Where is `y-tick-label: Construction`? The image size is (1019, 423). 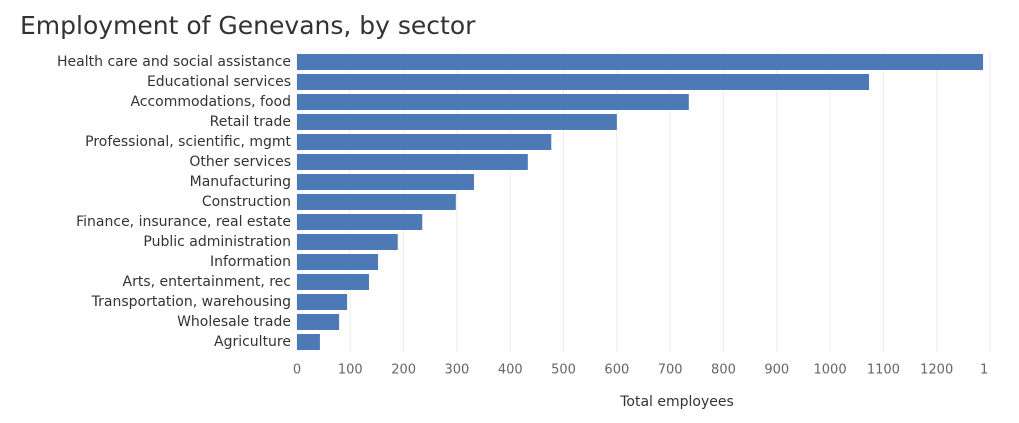 y-tick-label: Construction is located at coordinates (246, 202).